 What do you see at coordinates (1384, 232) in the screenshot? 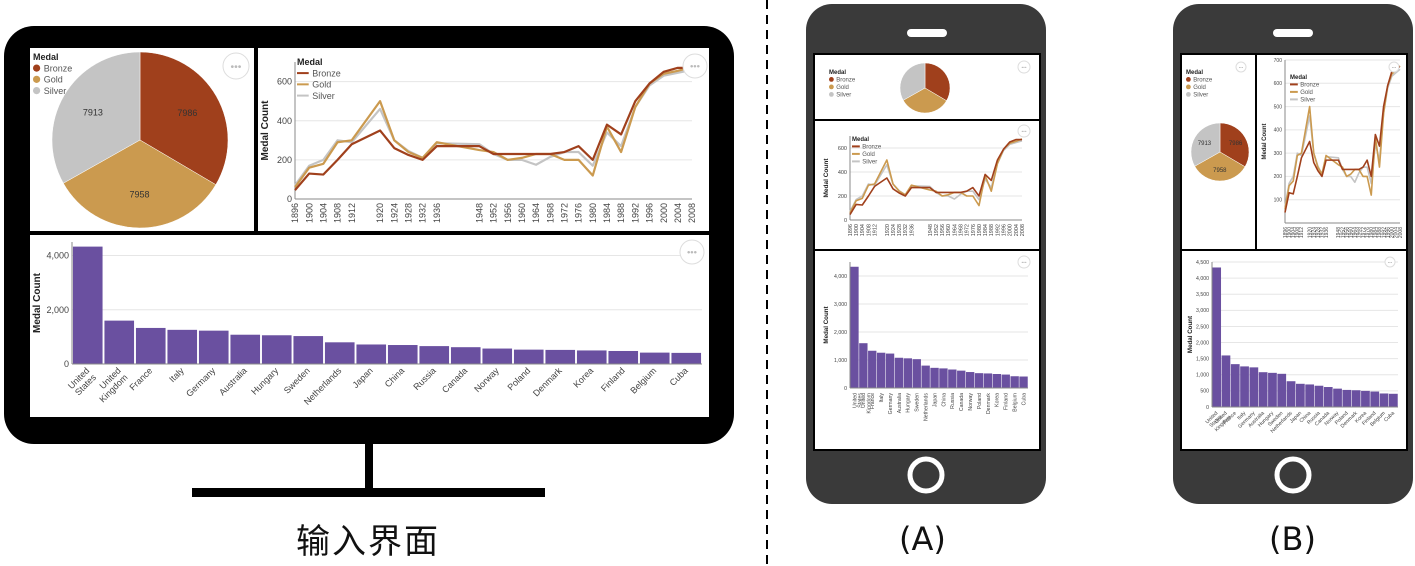
I see `phone-b-line-xtick: 1992` at bounding box center [1384, 232].